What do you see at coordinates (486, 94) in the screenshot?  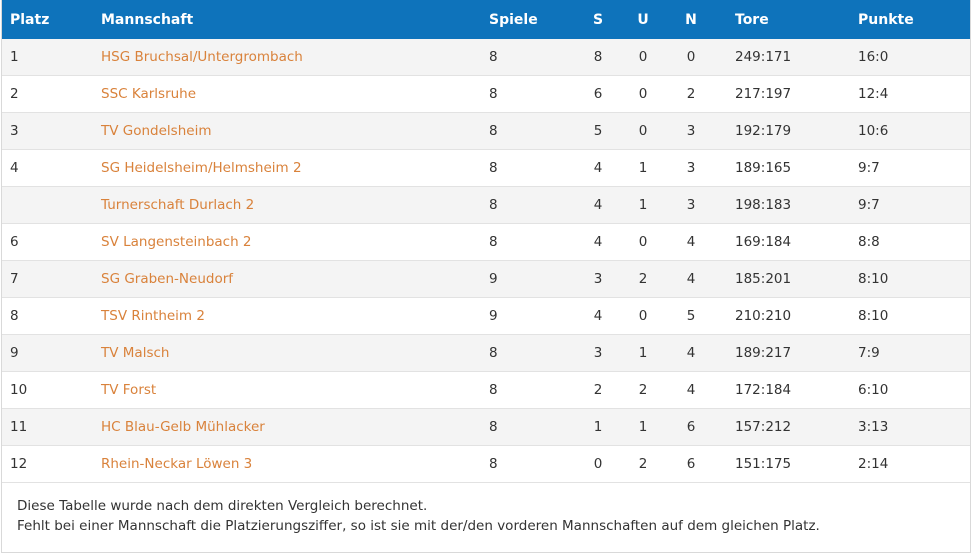 I see `table-row: 2 SSC Karlsruhe 8 6 0 2 217:197 12:4` at bounding box center [486, 94].